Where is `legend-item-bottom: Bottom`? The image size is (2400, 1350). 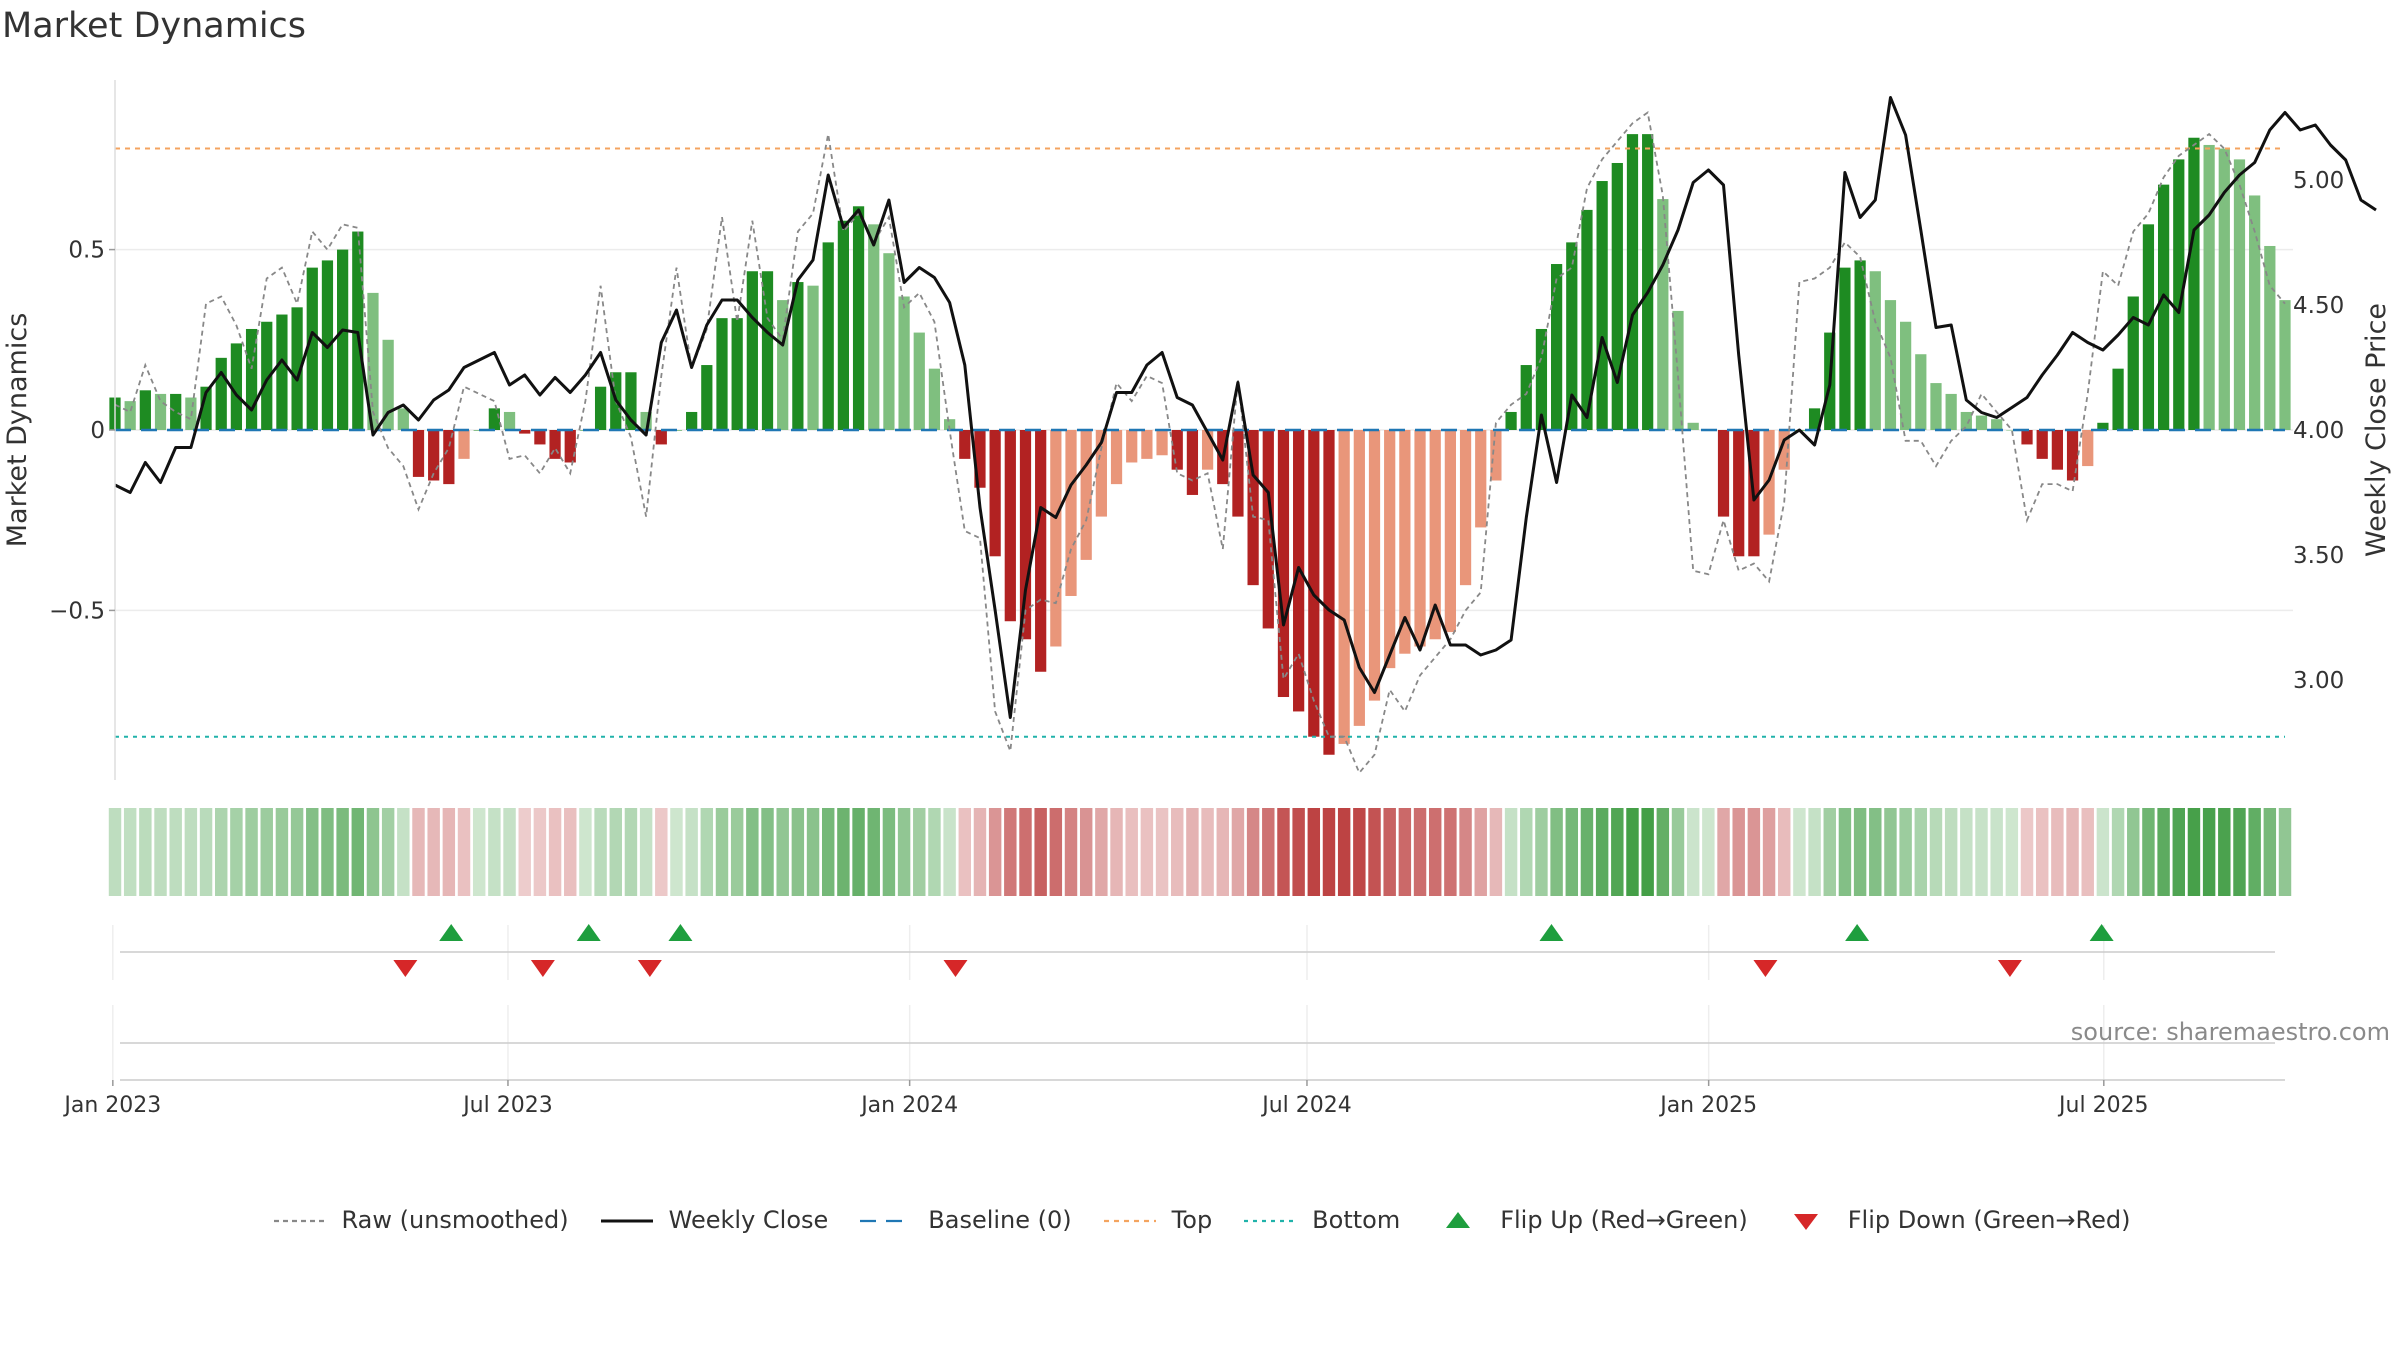 legend-item-bottom: Bottom is located at coordinates (1320, 1220).